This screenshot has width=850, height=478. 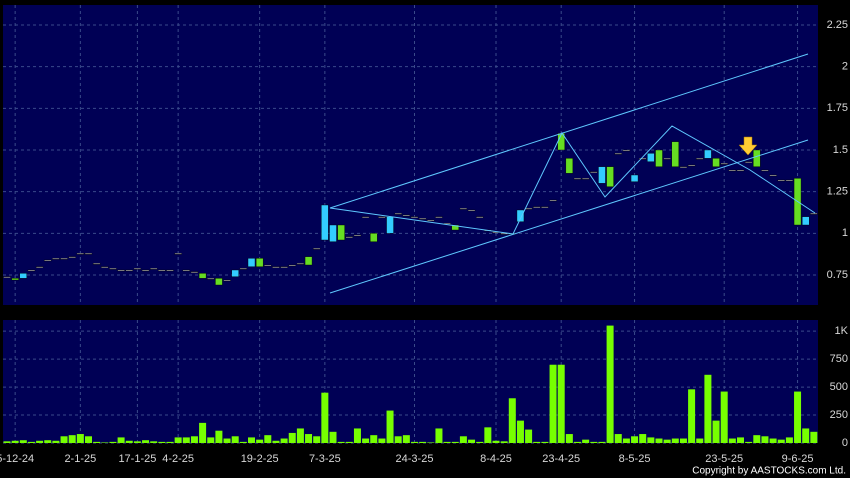 I want to click on x-tick-label: 8-4-25, so click(x=496, y=459).